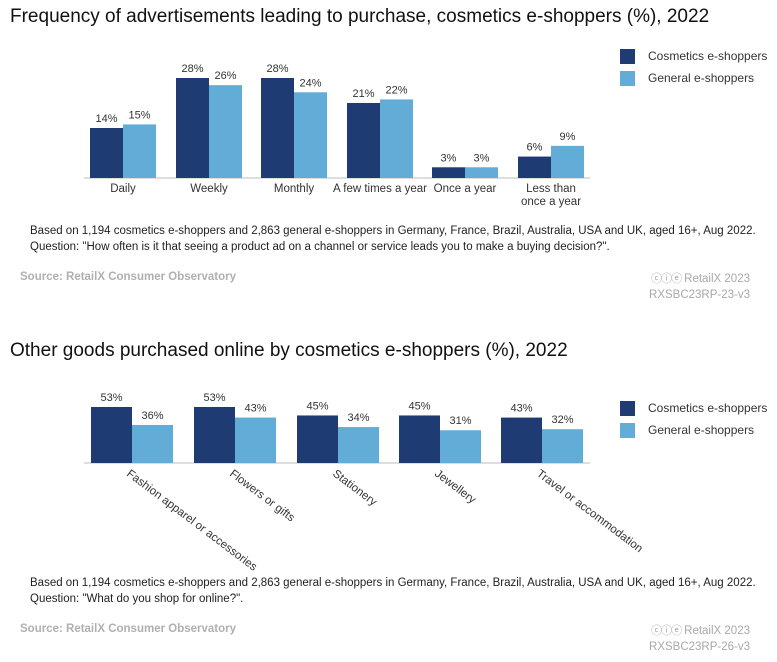 Image resolution: width=777 pixels, height=662 pixels. Describe the element at coordinates (354, 488) in the screenshot. I see `x-tick-label: Stationery` at that location.